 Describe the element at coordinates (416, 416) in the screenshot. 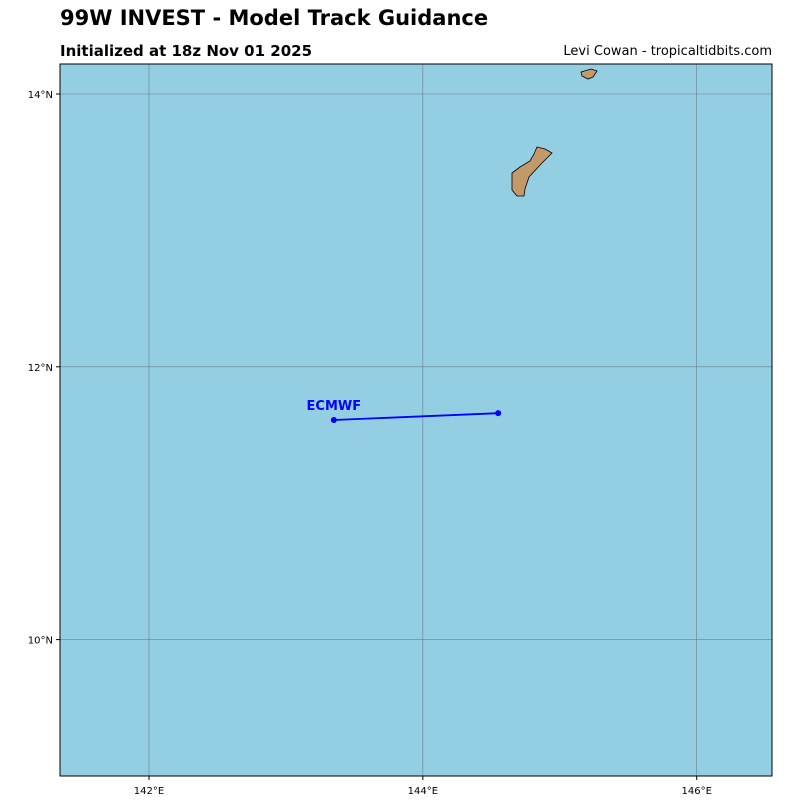

I see `track-line-ecmwf` at that location.